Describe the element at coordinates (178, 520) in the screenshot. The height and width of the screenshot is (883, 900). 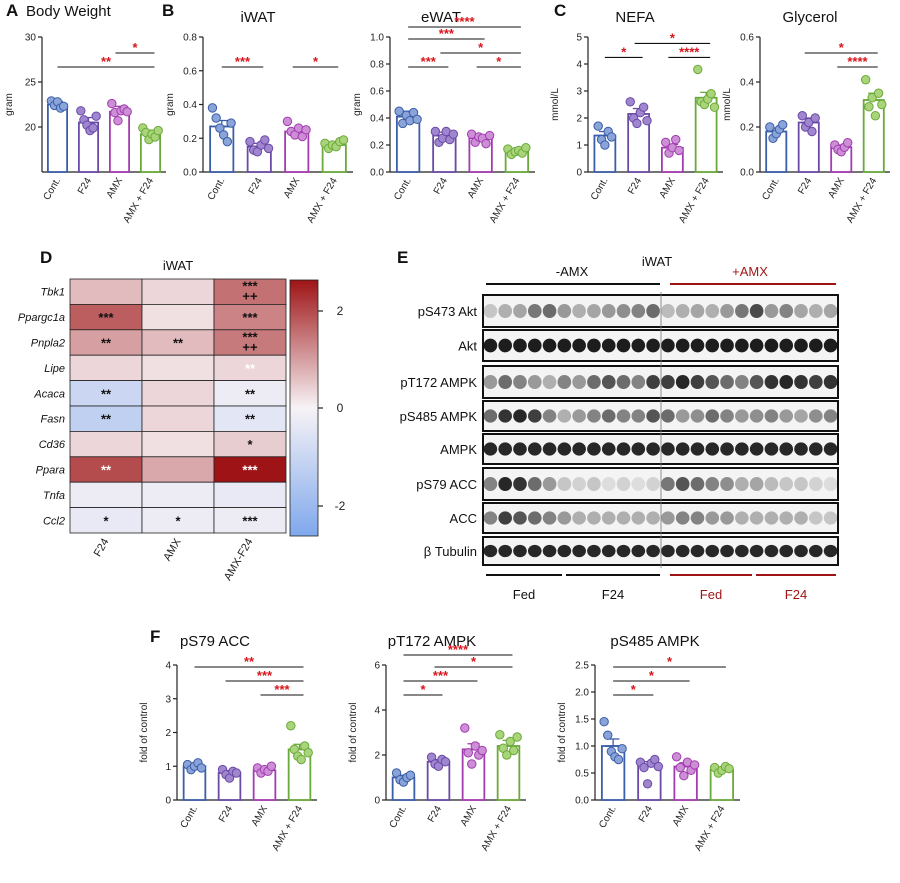
I see `heatmap-significance: *` at that location.